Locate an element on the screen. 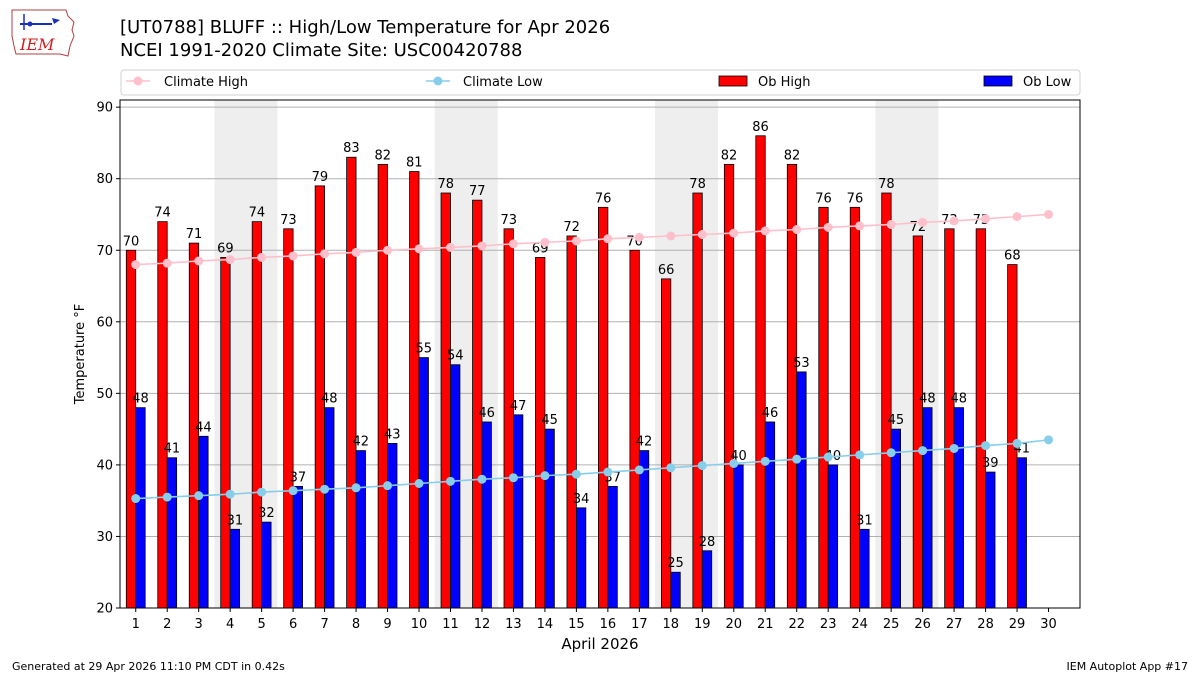  ob-high-label: 74 is located at coordinates (257, 213).